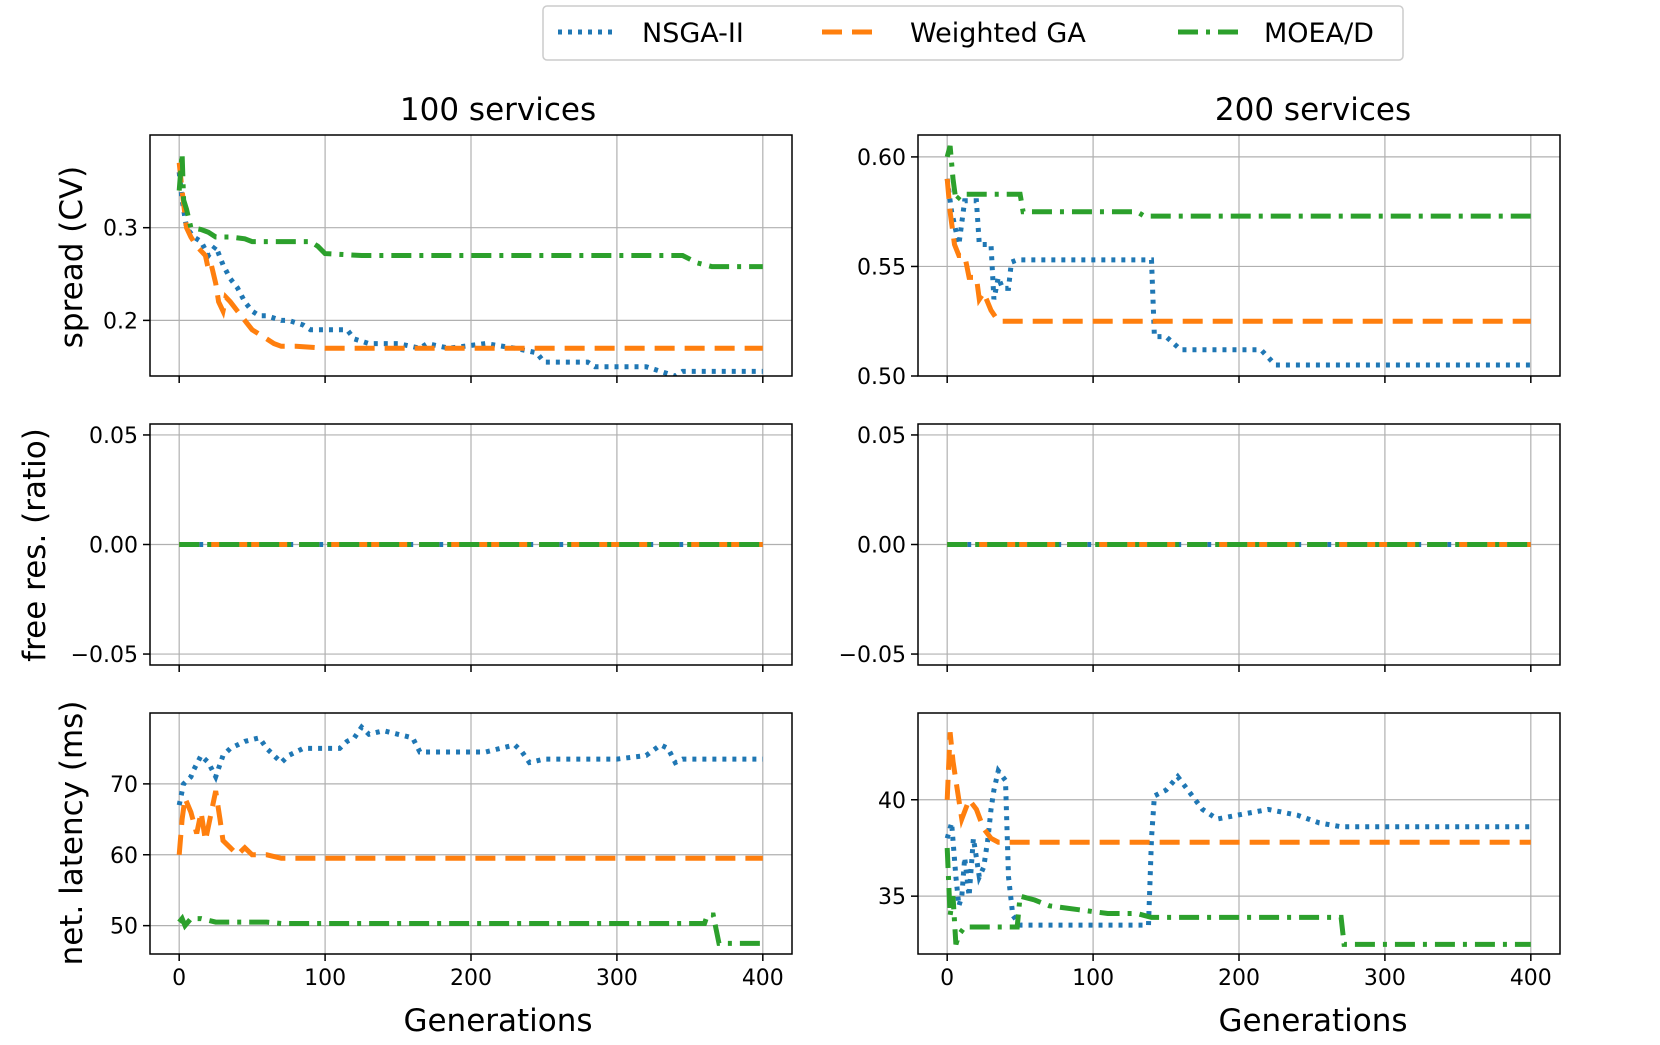 The width and height of the screenshot is (1660, 1045). I want to click on legend-label-weighted-ga: Weighted GA, so click(998, 33).